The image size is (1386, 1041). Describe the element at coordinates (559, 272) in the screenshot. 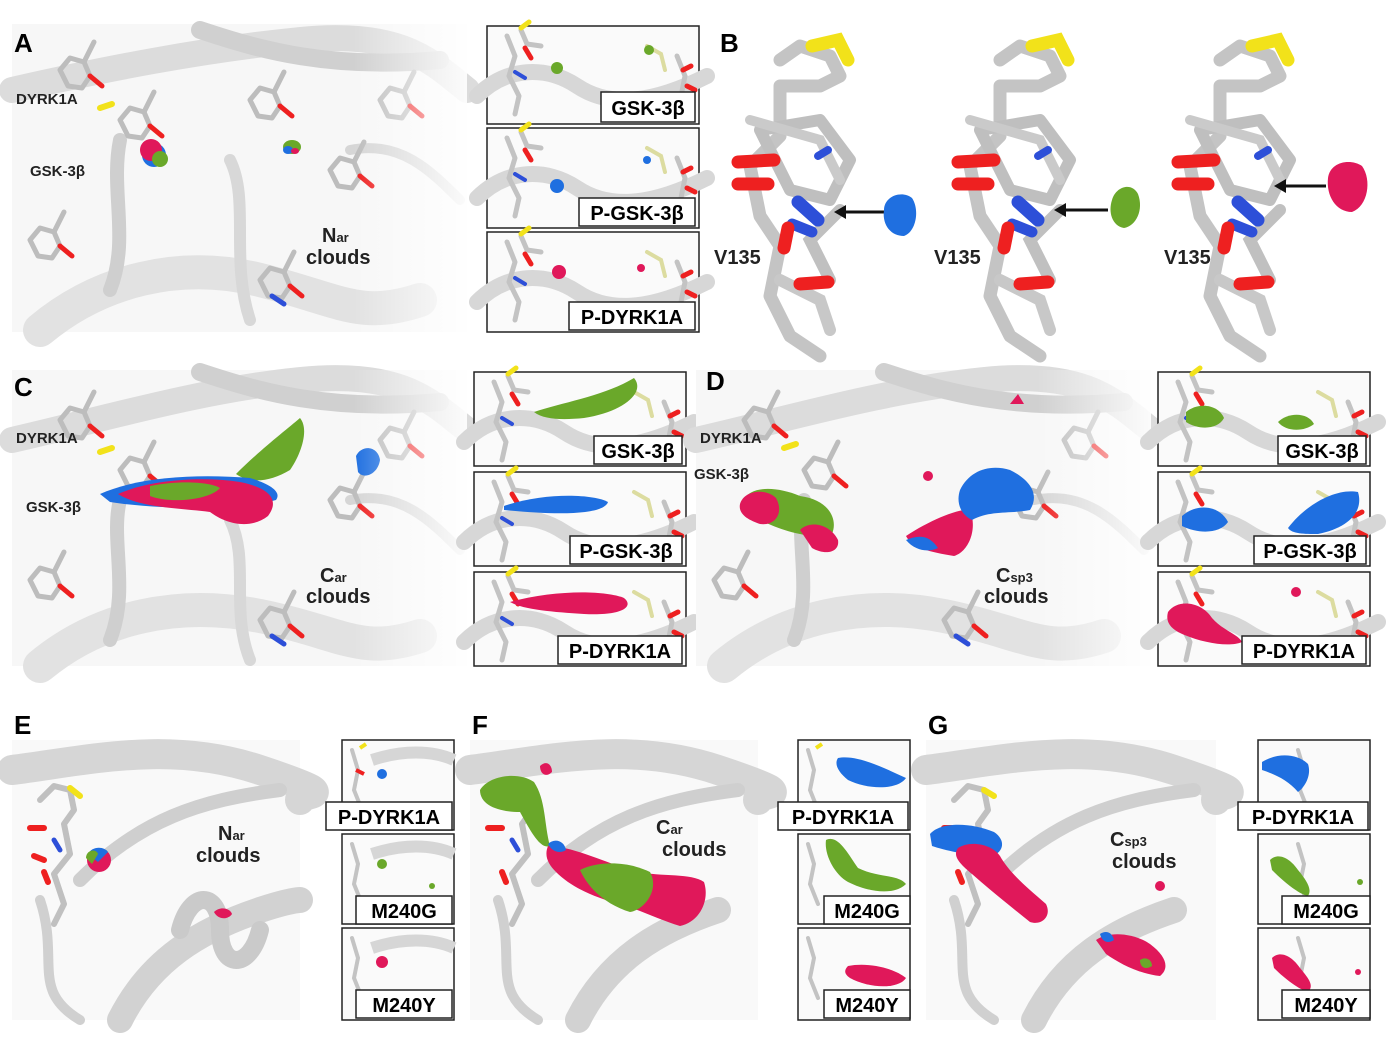

I see `nar-cloud-red` at that location.